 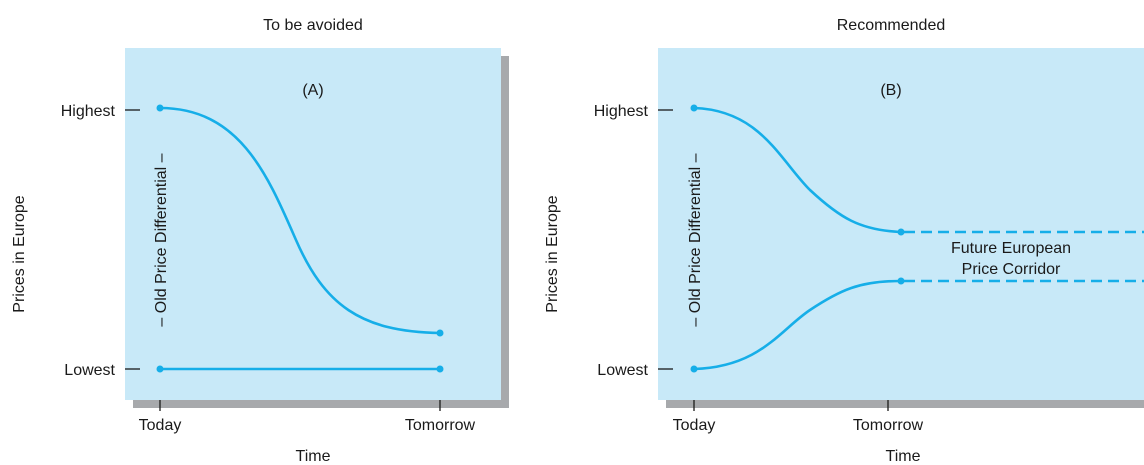 I want to click on corridor-label-line1: Future European, so click(x=1011, y=248).